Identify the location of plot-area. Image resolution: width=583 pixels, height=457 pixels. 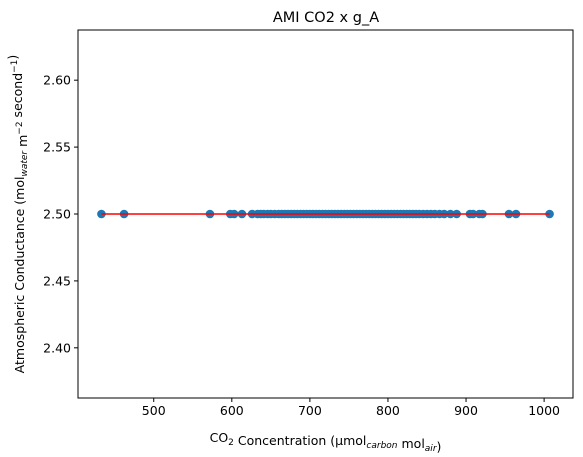
(325, 214).